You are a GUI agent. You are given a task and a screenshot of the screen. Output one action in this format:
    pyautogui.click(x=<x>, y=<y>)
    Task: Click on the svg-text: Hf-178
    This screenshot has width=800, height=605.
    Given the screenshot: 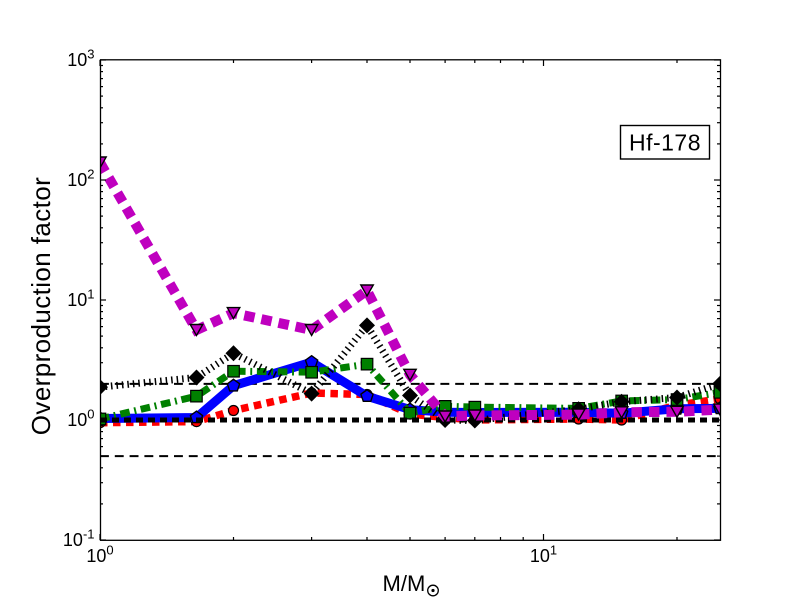 What is the action you would take?
    pyautogui.click(x=665, y=143)
    